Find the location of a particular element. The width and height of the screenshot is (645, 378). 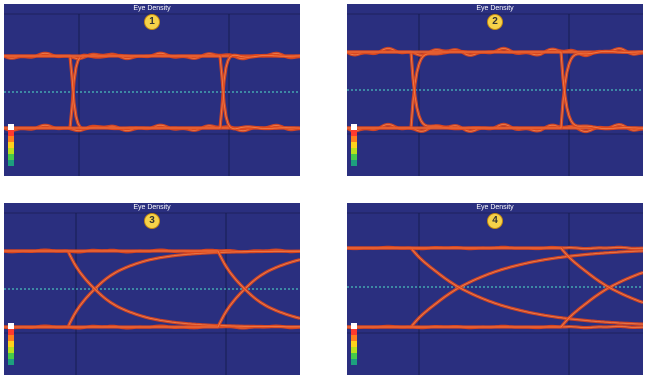

panel-title-4: Eye Density is located at coordinates (495, 207).